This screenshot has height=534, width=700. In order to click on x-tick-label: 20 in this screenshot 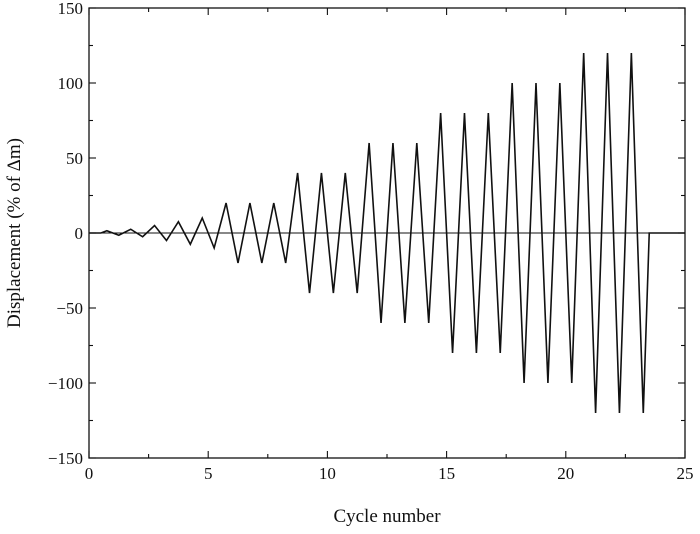, I will do `click(565, 473)`.